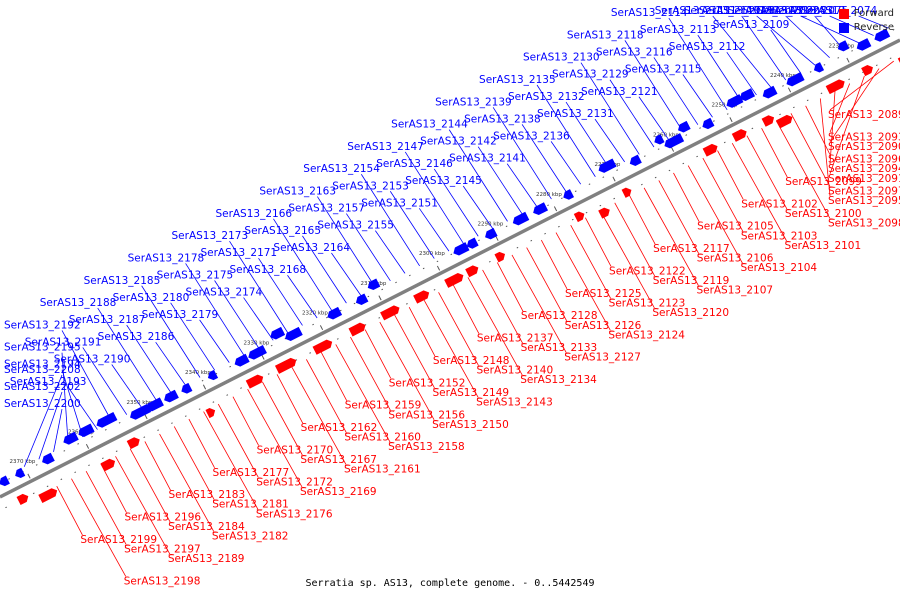 Image resolution: width=900 pixels, height=600 pixels. I want to click on gene-label: SerAS13_2195, so click(42, 348).